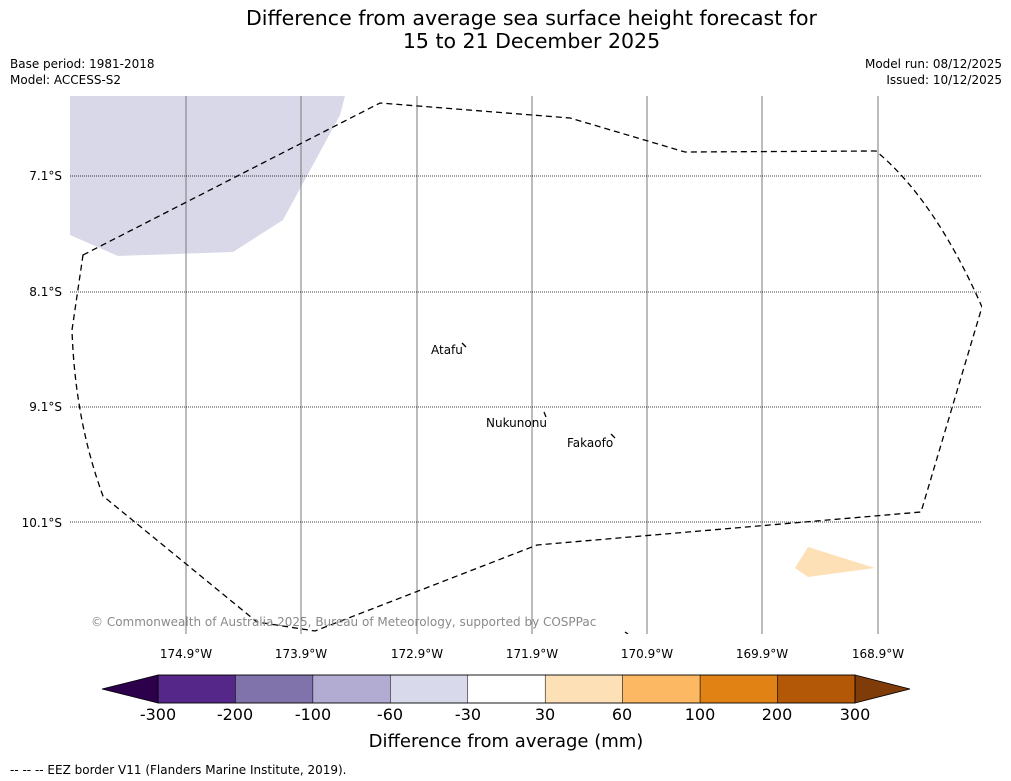  I want to click on colorbar-tick: 200, so click(777, 714).